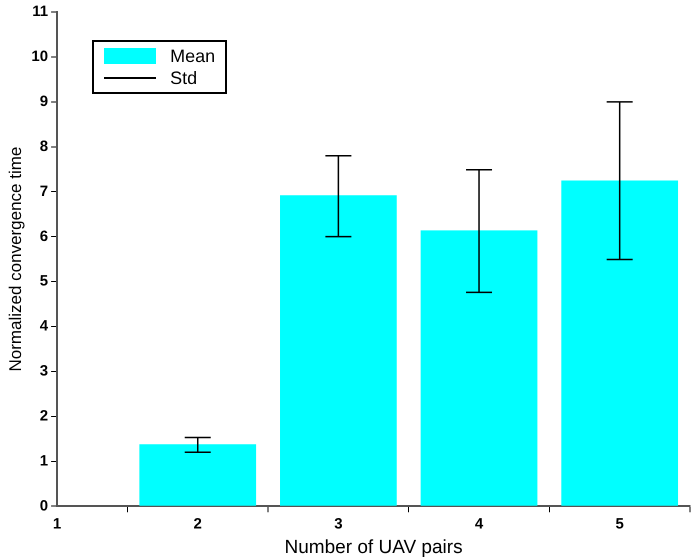 This screenshot has height=559, width=694. Describe the element at coordinates (44, 101) in the screenshot. I see `y-tick-label: 9` at that location.